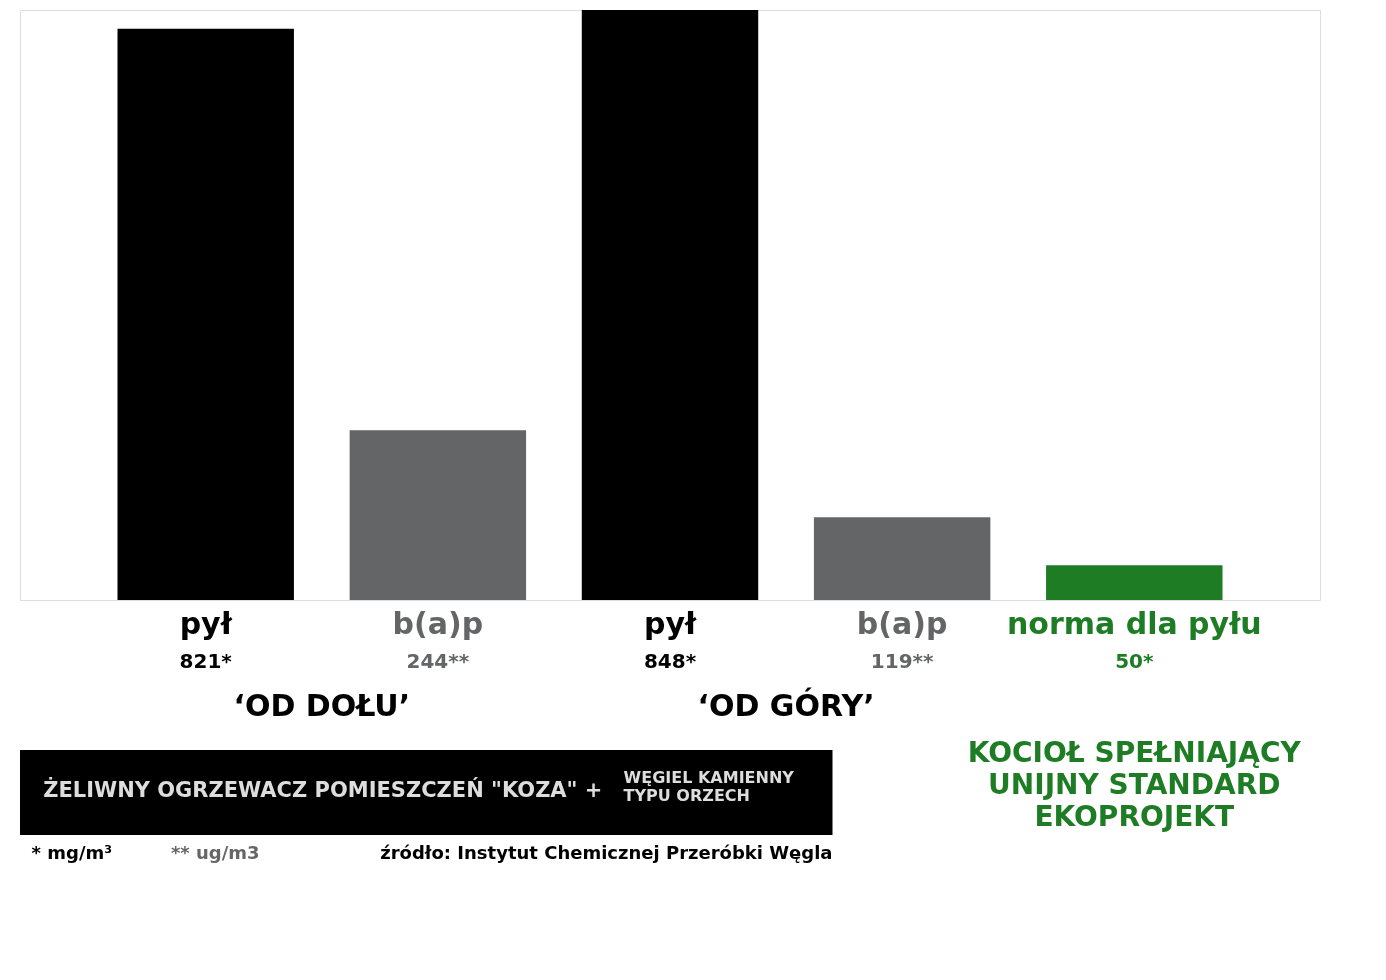 This screenshot has height=980, width=1386. What do you see at coordinates (72, 852) in the screenshot?
I see `text: * mg/m³` at bounding box center [72, 852].